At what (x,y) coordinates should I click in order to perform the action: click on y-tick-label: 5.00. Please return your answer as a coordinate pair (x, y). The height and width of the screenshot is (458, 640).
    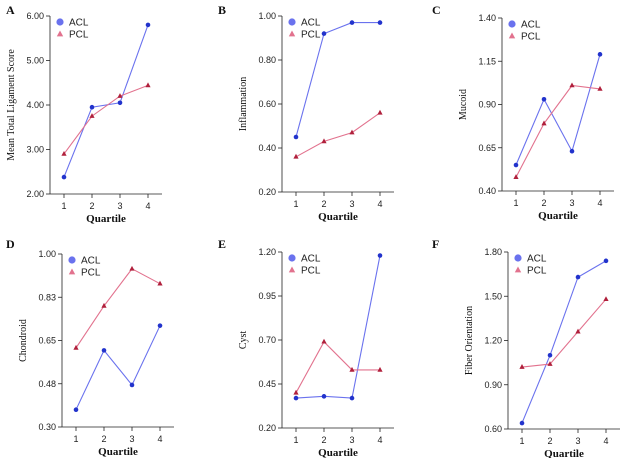
    Looking at the image, I should click on (35, 61).